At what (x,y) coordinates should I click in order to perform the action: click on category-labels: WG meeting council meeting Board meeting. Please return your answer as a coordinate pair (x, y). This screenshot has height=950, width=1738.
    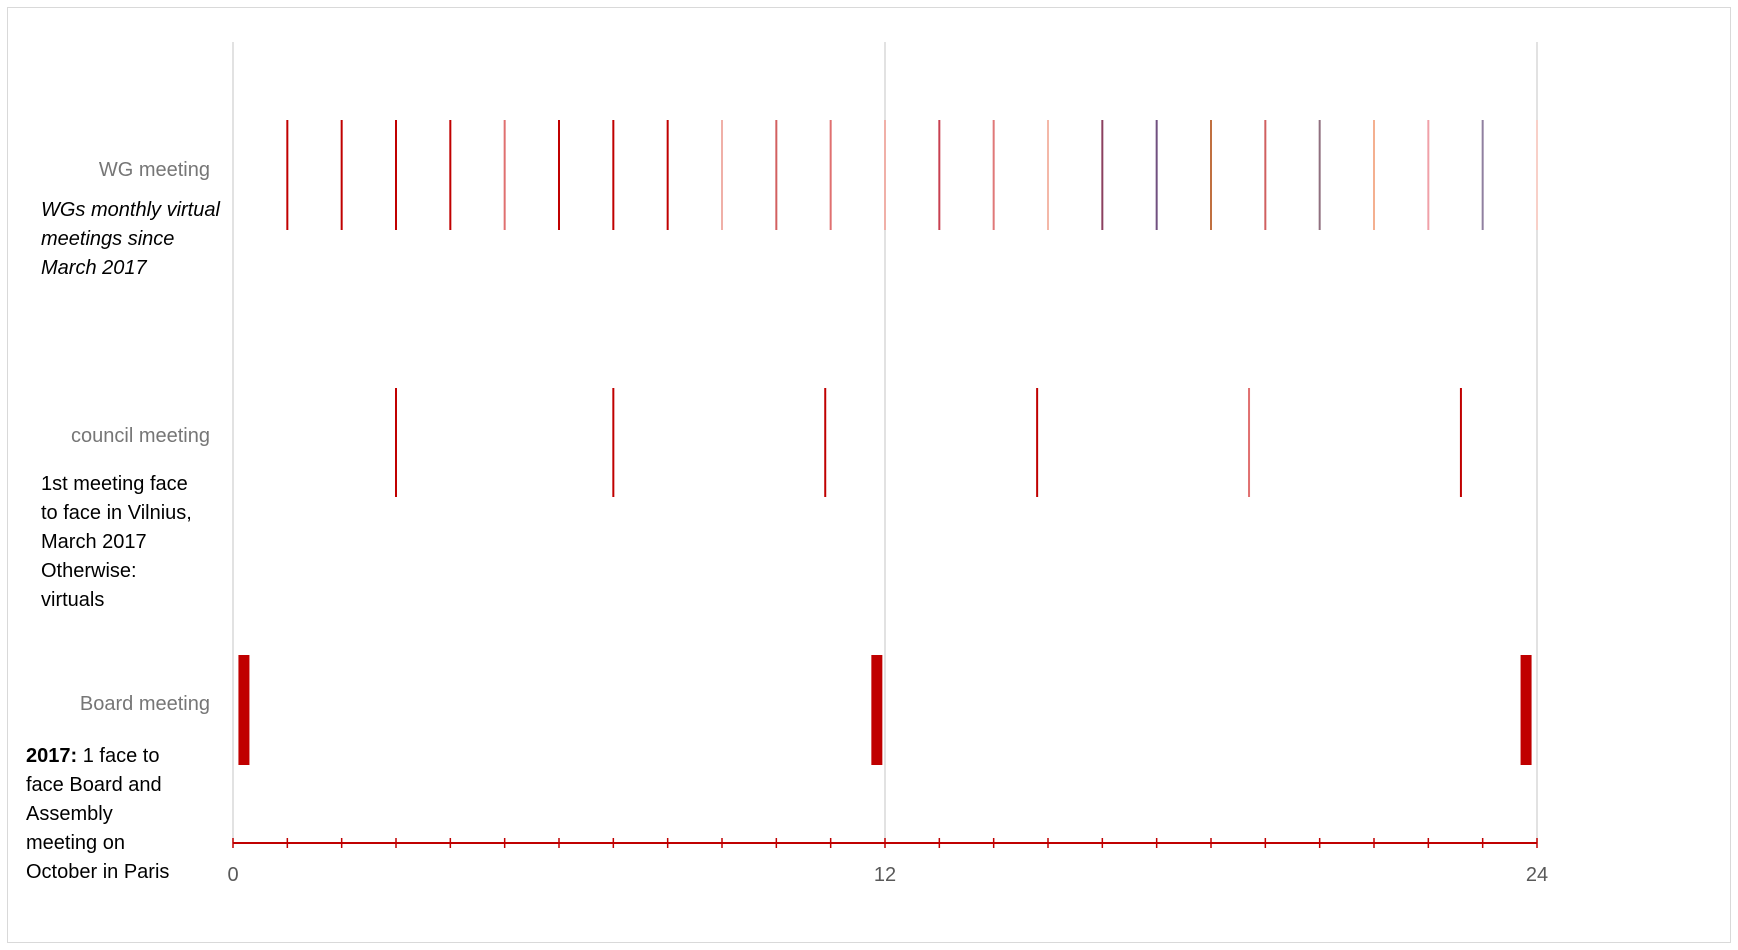
    Looking at the image, I should click on (140, 437).